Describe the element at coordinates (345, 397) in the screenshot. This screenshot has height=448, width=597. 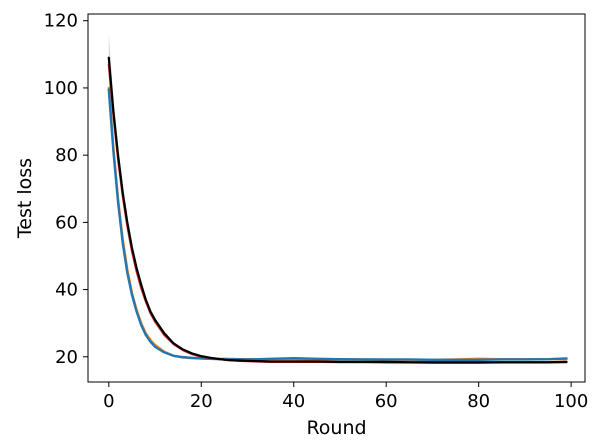
I see `x-axis: 0 20 40 60 80 100` at that location.